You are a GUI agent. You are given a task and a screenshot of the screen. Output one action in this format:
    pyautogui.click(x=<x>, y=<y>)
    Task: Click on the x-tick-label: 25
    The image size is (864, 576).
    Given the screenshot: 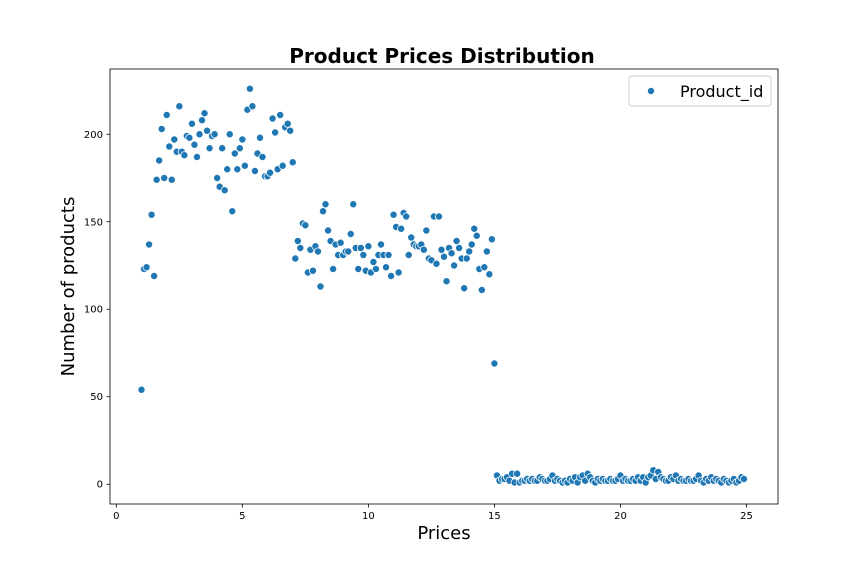 What is the action you would take?
    pyautogui.click(x=746, y=516)
    